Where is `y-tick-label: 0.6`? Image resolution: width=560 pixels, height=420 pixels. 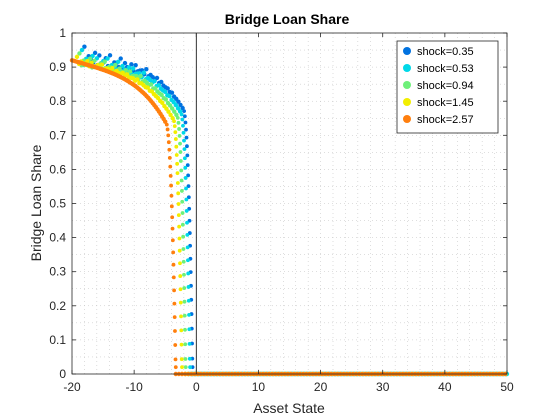 y-tick-label: 0.6 is located at coordinates (57, 169).